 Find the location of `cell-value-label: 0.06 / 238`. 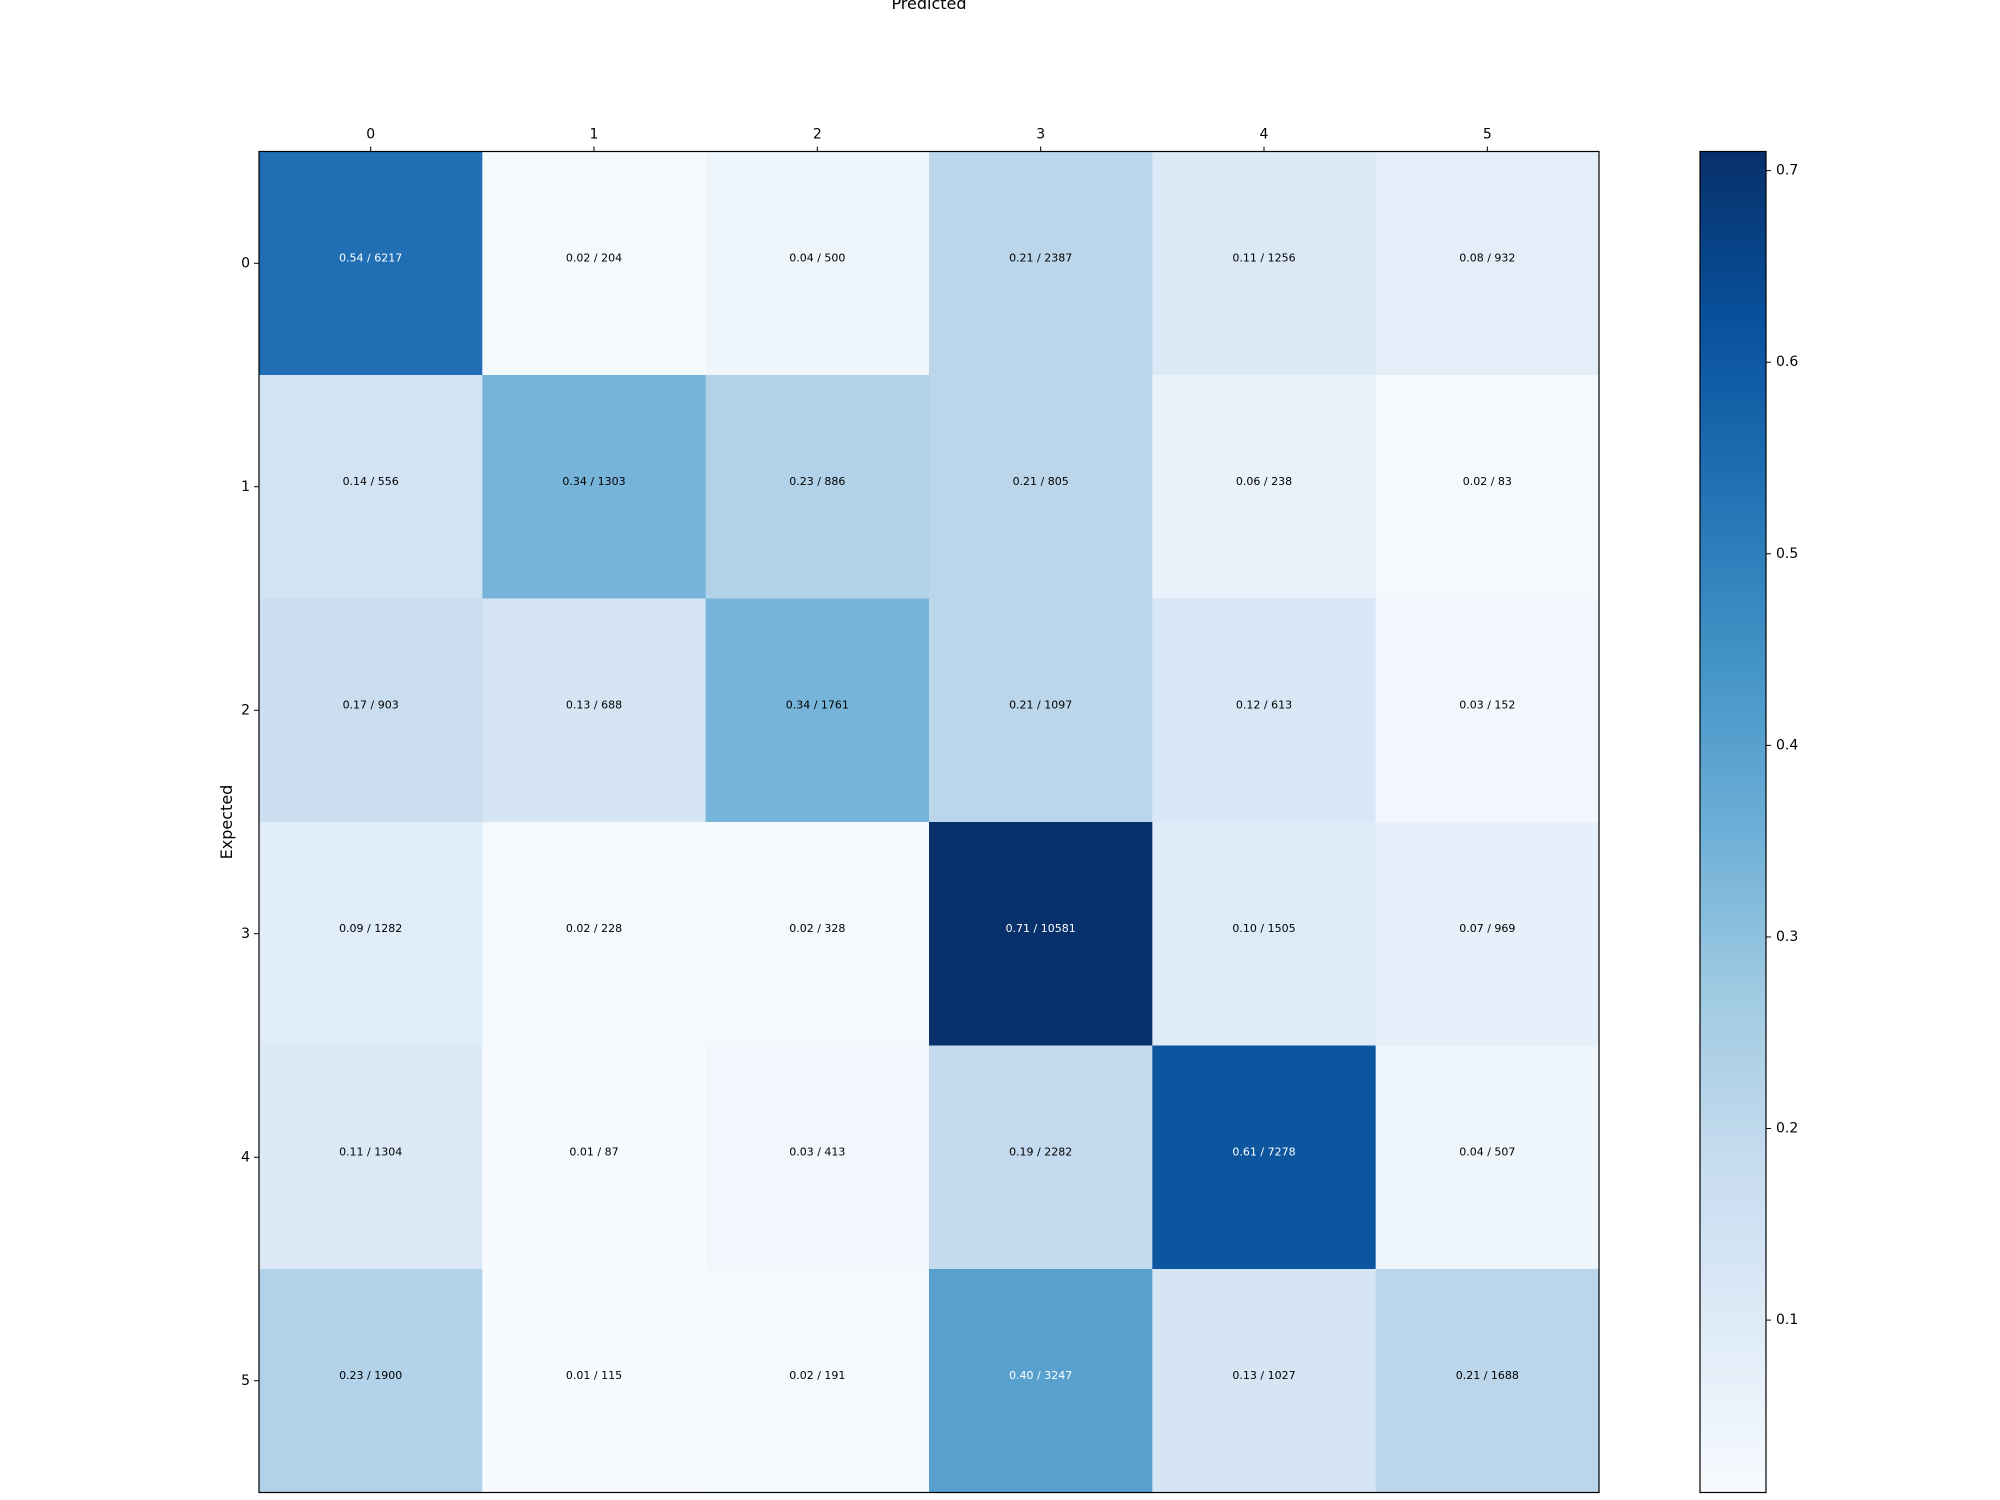

cell-value-label: 0.06 / 238 is located at coordinates (1264, 481).